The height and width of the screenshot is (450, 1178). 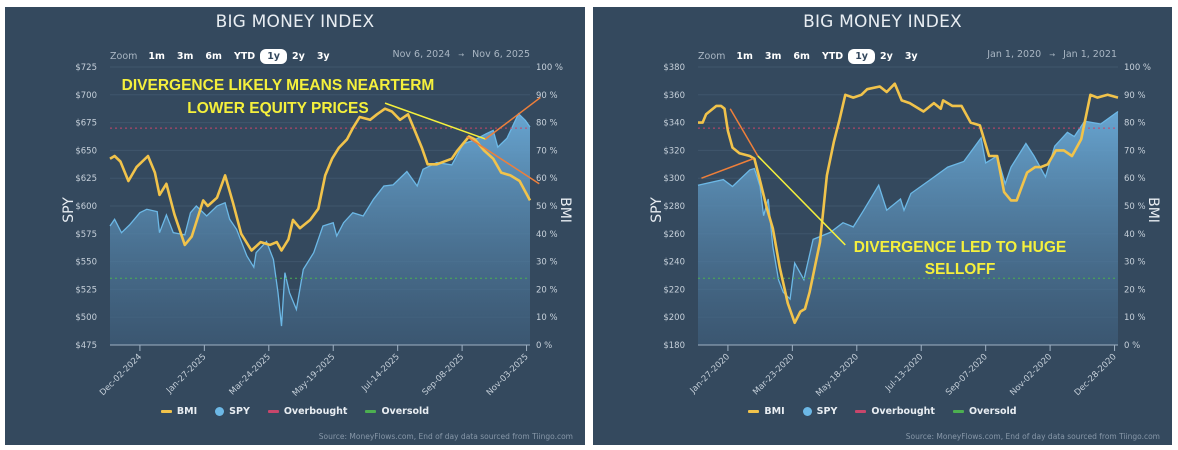 What do you see at coordinates (1153, 210) in the screenshot?
I see `y-axis-title-right: BMI` at bounding box center [1153, 210].